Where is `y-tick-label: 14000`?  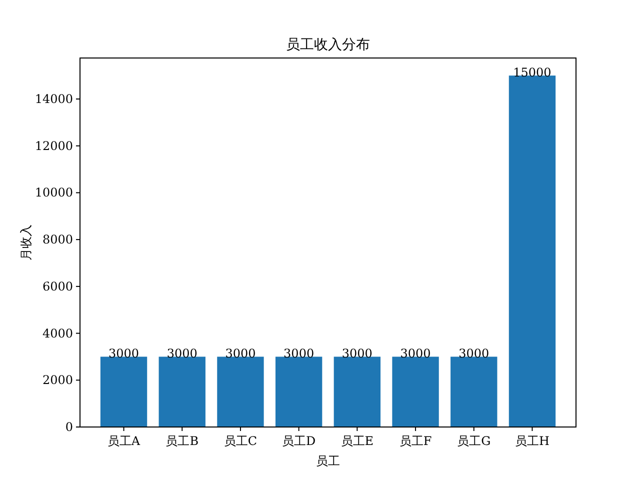
y-tick-label: 14000 is located at coordinates (53, 99).